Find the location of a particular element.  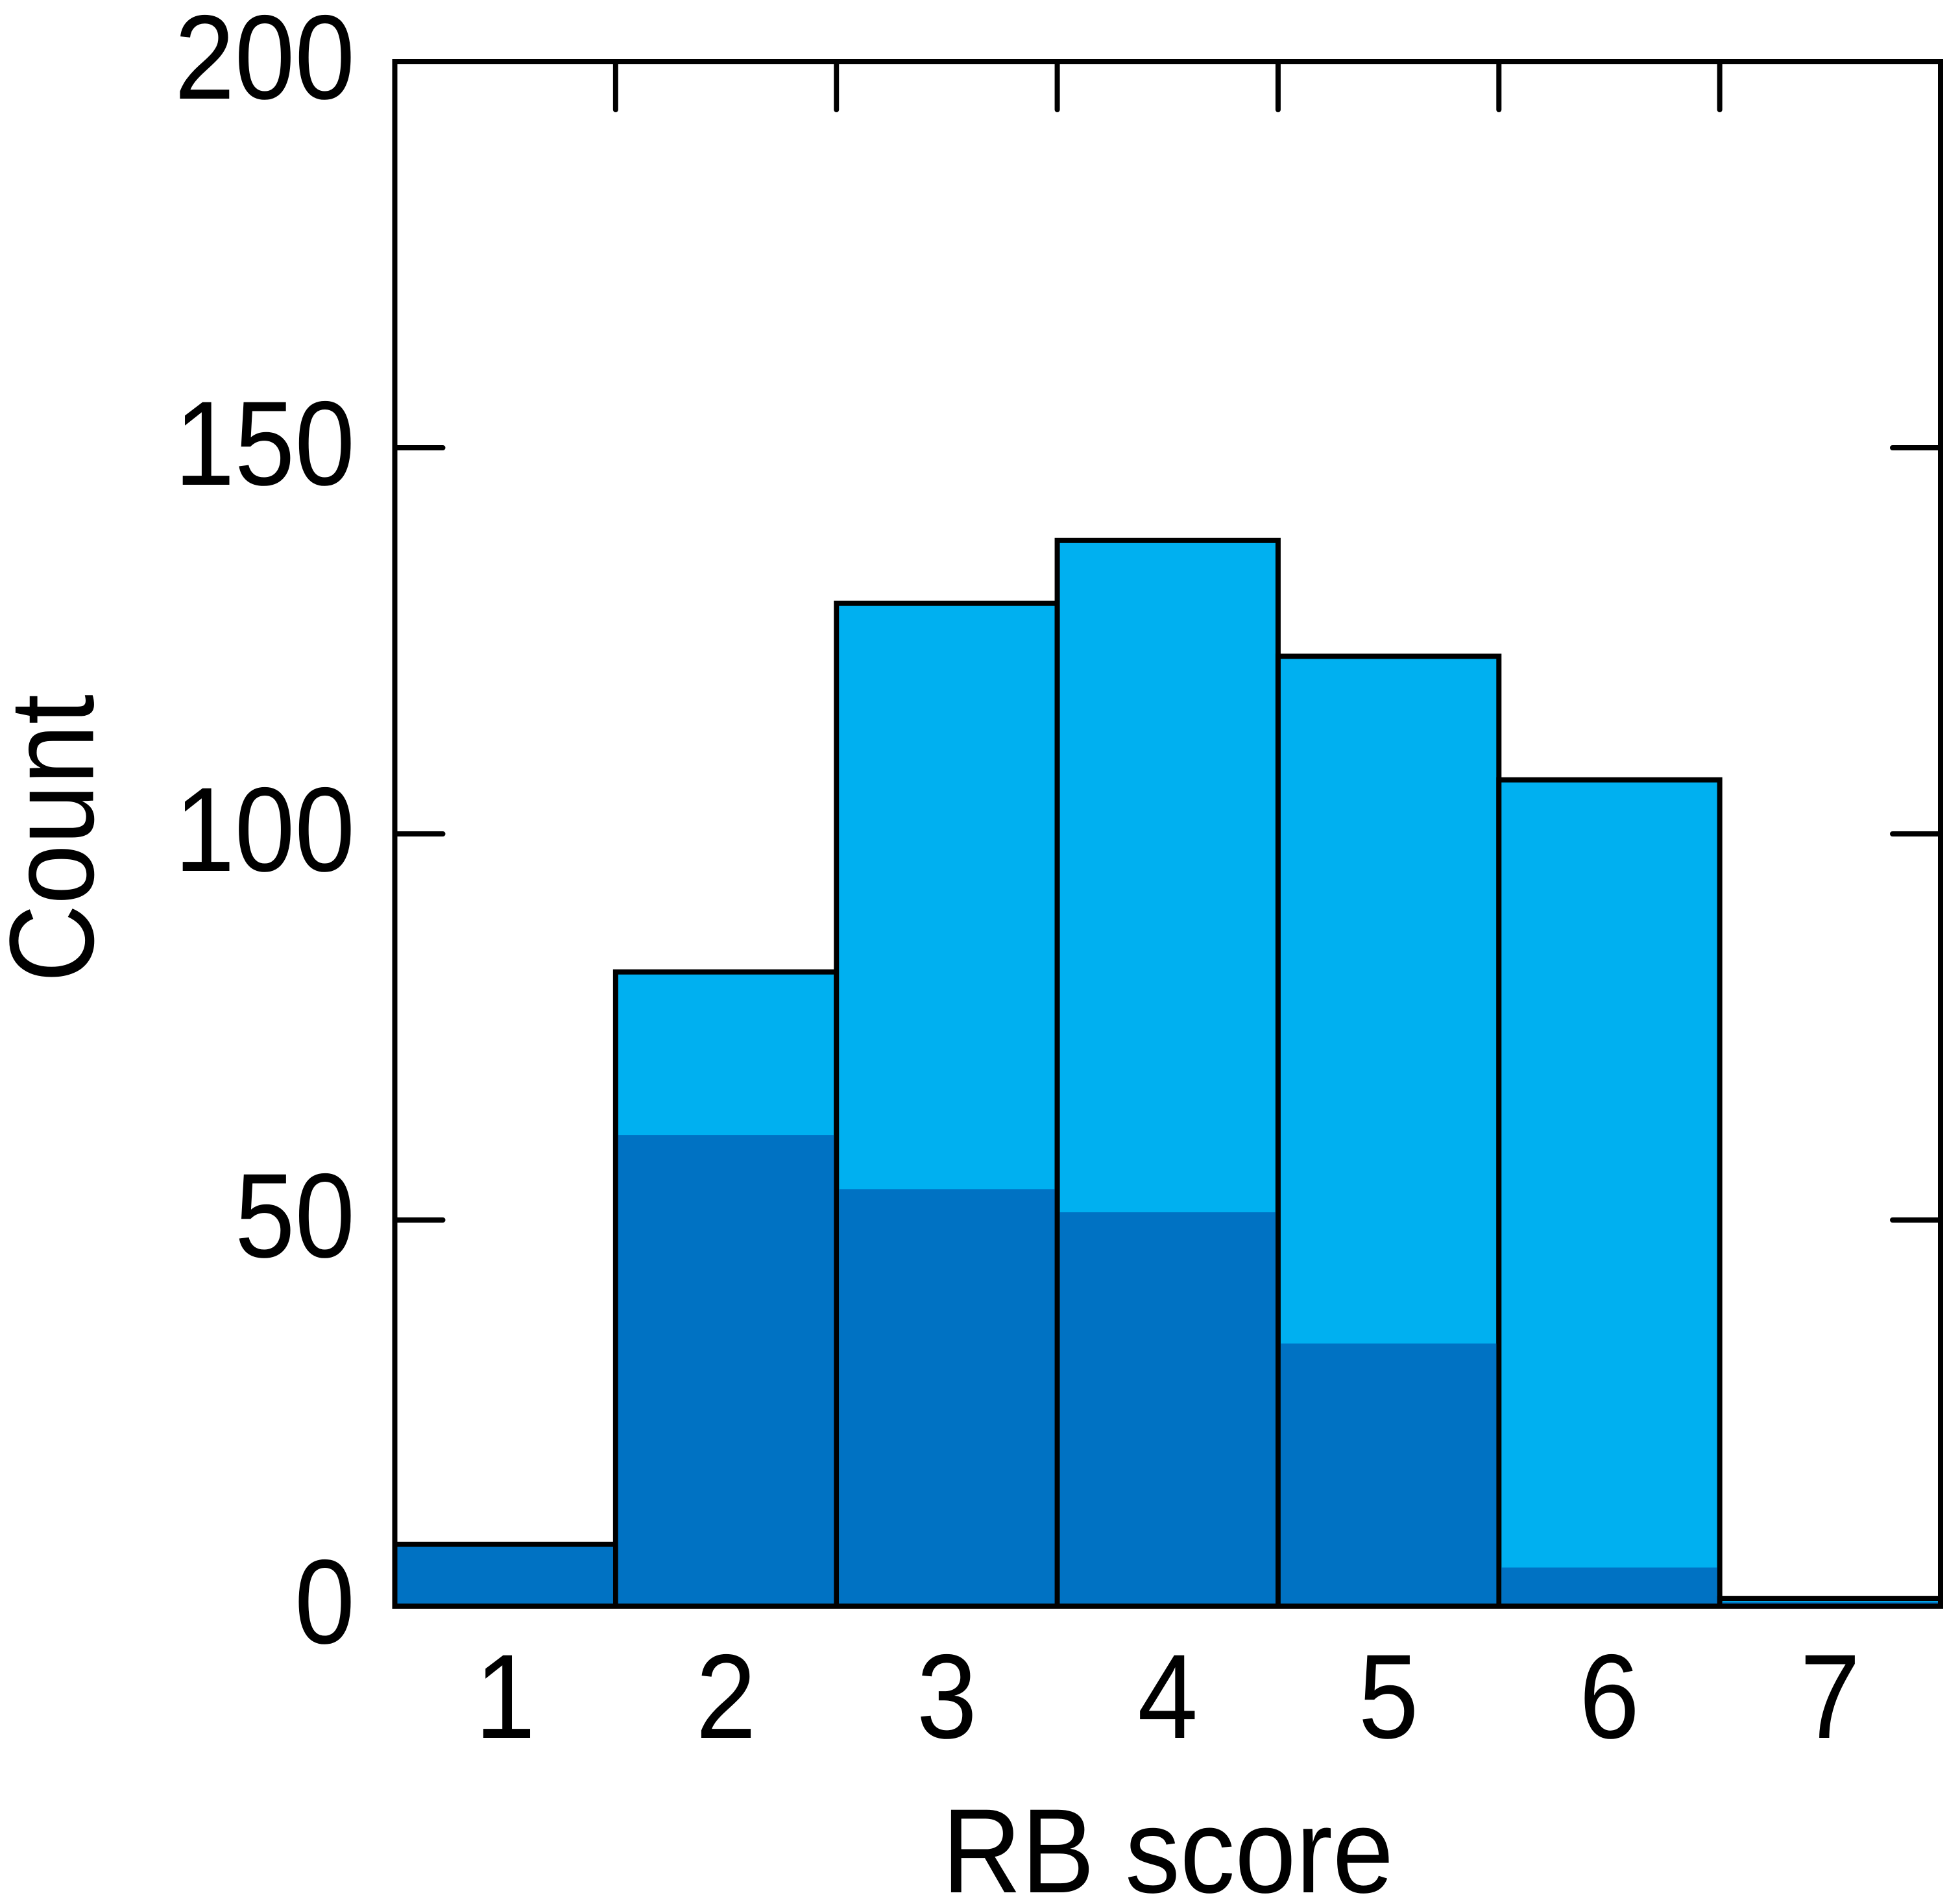

svg-text: 100 is located at coordinates (265, 830).